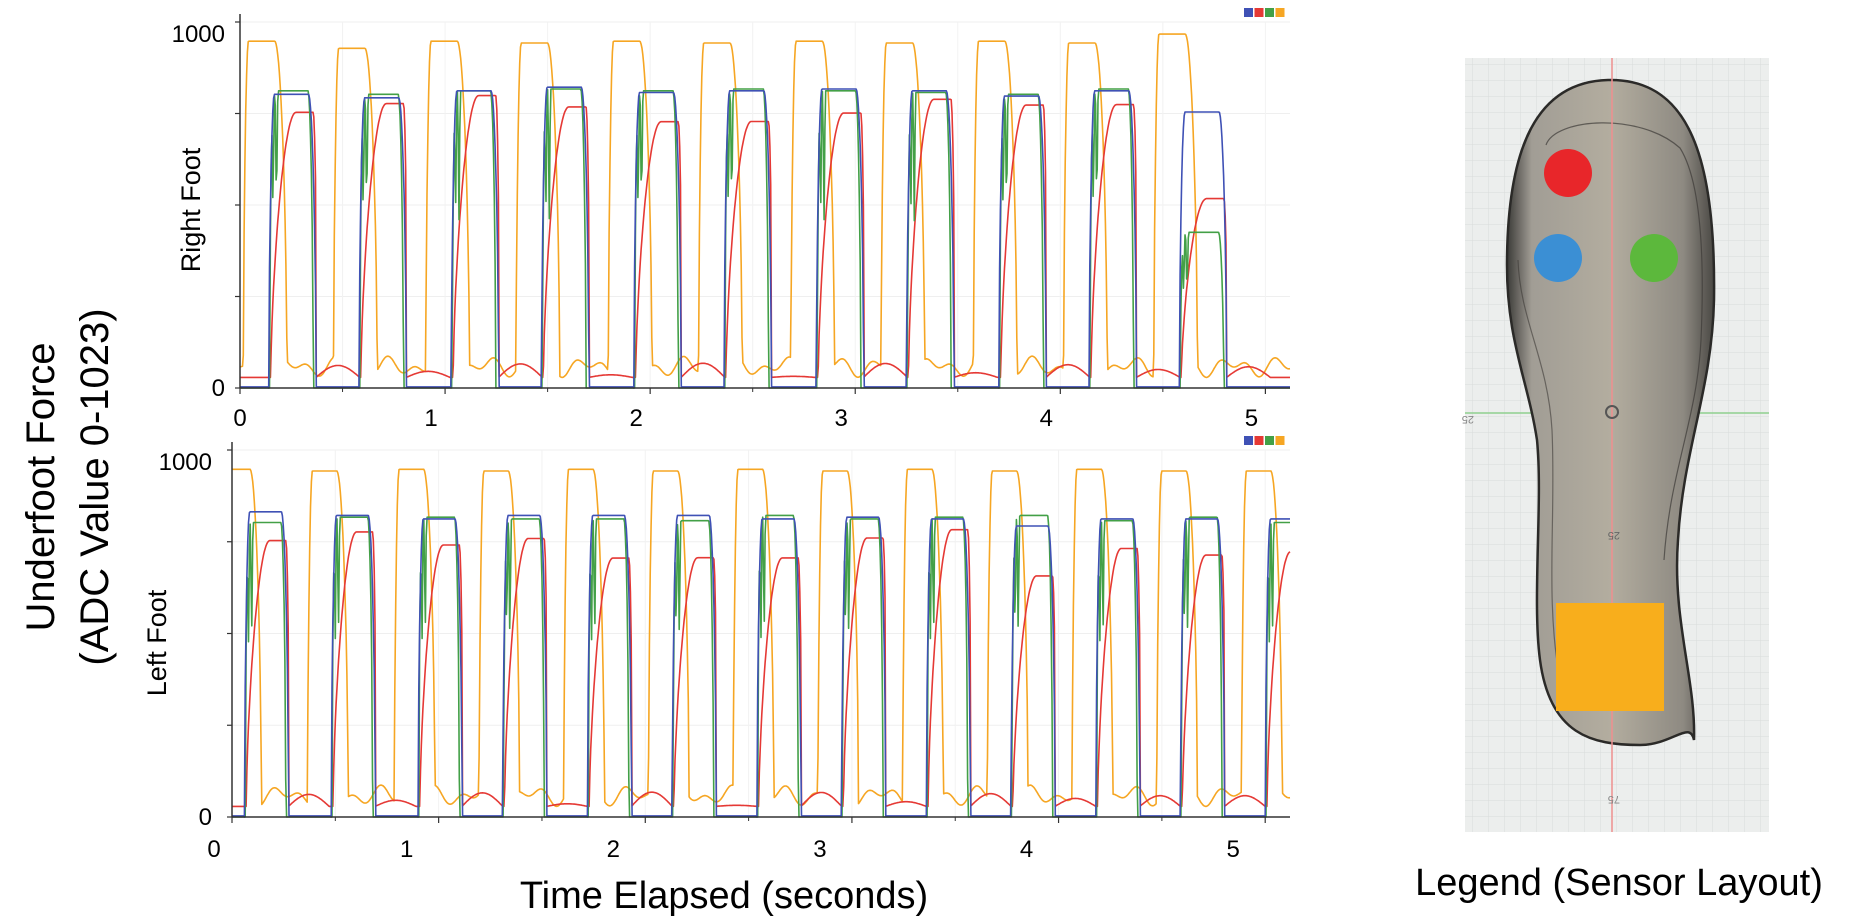 Image resolution: width=1870 pixels, height=922 pixels. What do you see at coordinates (1610, 657) in the screenshot?
I see `sensor-orange` at bounding box center [1610, 657].